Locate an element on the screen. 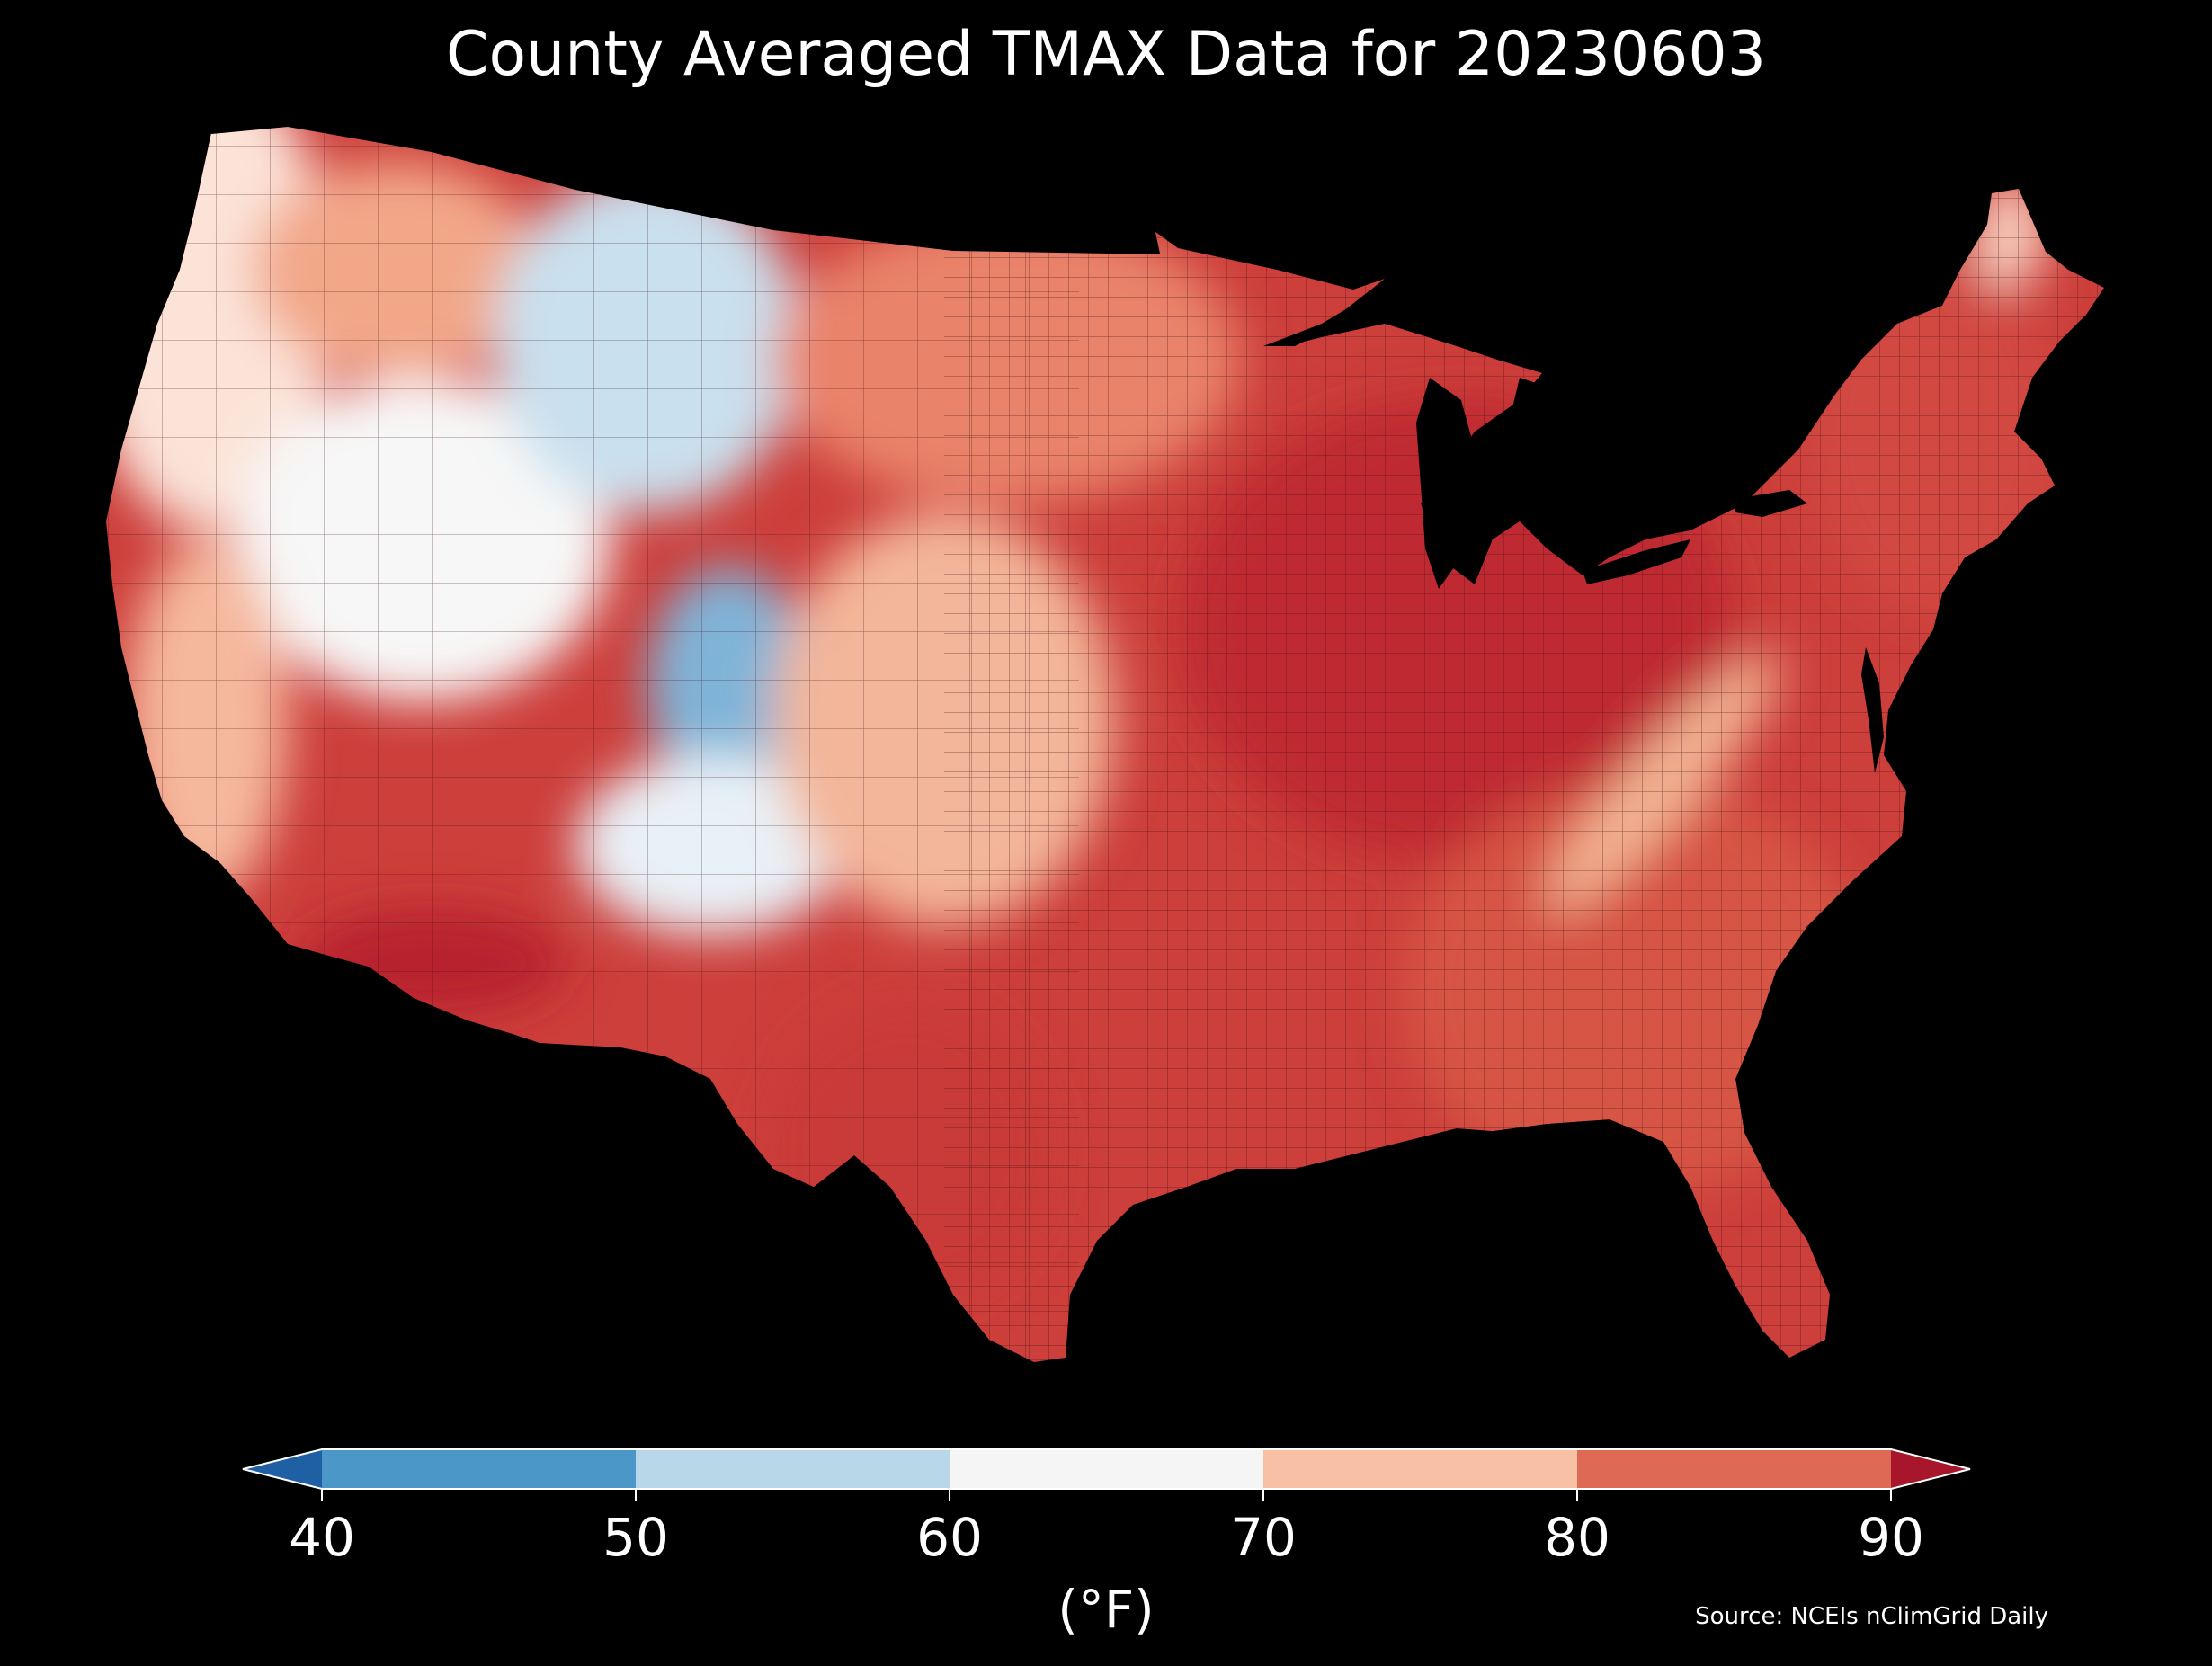 The width and height of the screenshot is (2212, 1666). colorbar-tick-label: 90 is located at coordinates (1891, 1537).